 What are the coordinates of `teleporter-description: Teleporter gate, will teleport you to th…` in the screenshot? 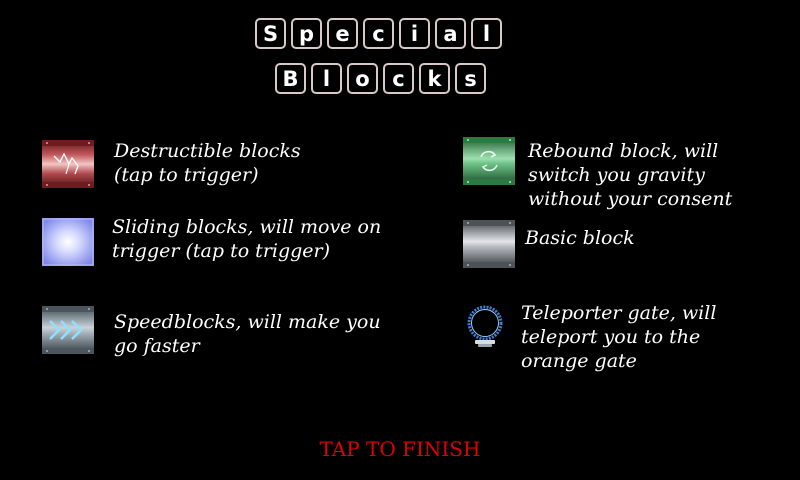 It's located at (618, 337).